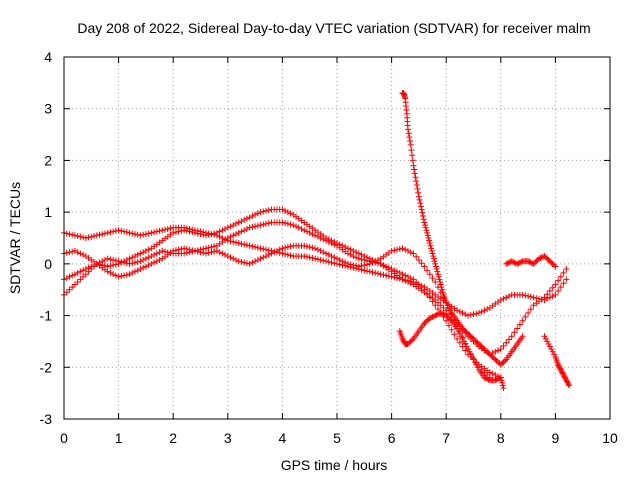  I want to click on x-tick-label: 6, so click(392, 438).